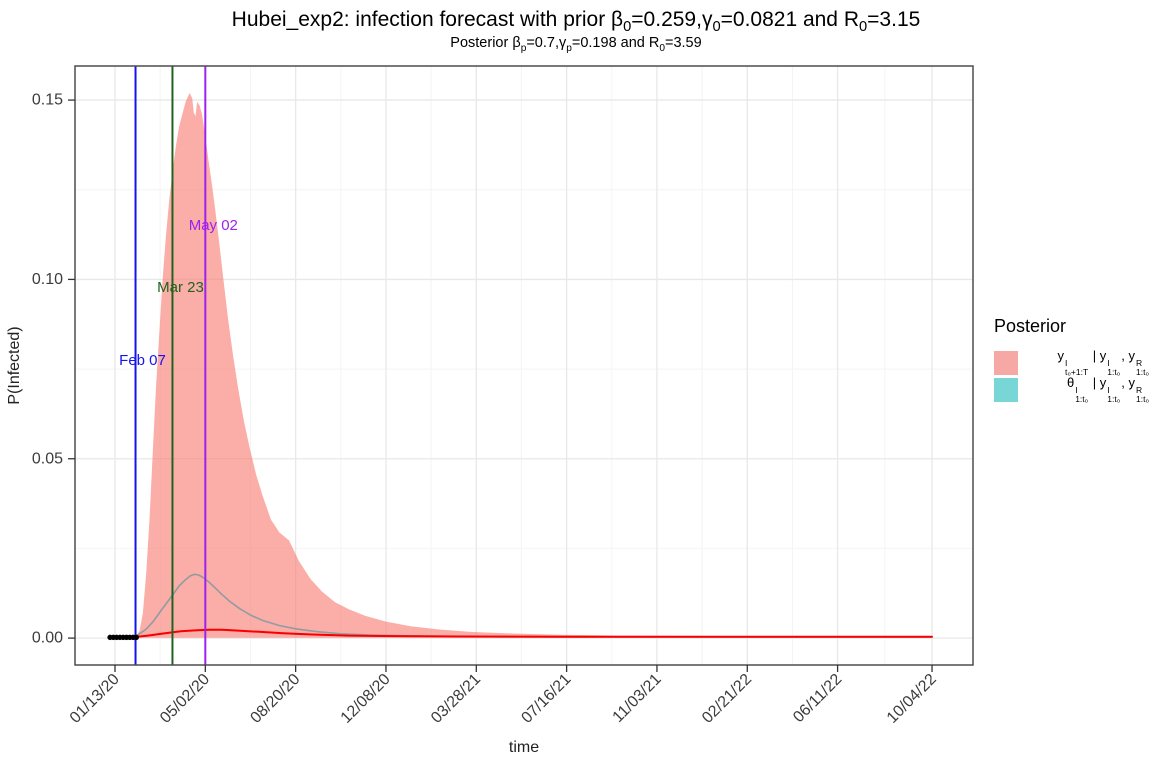 Image resolution: width=1152 pixels, height=768 pixels. Describe the element at coordinates (1030, 326) in the screenshot. I see `legend-title: Posterior` at that location.